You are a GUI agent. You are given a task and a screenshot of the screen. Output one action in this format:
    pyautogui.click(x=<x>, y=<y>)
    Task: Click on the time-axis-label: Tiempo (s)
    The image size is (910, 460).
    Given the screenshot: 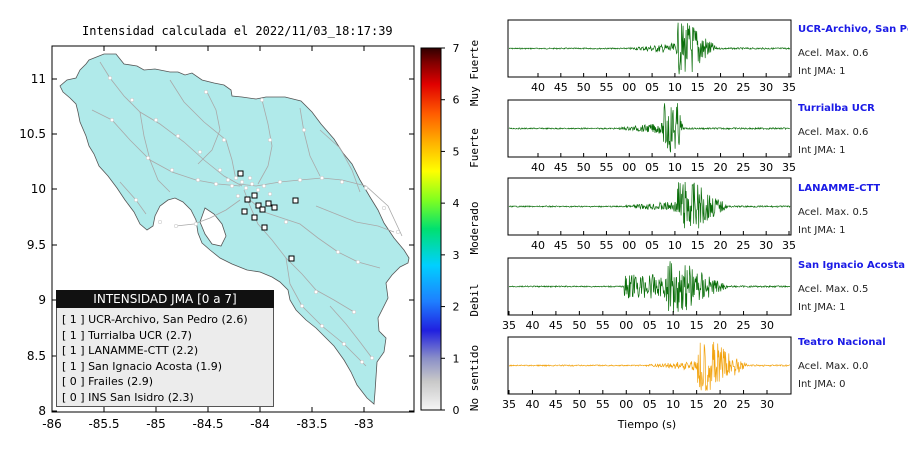 What is the action you would take?
    pyautogui.click(x=646, y=424)
    